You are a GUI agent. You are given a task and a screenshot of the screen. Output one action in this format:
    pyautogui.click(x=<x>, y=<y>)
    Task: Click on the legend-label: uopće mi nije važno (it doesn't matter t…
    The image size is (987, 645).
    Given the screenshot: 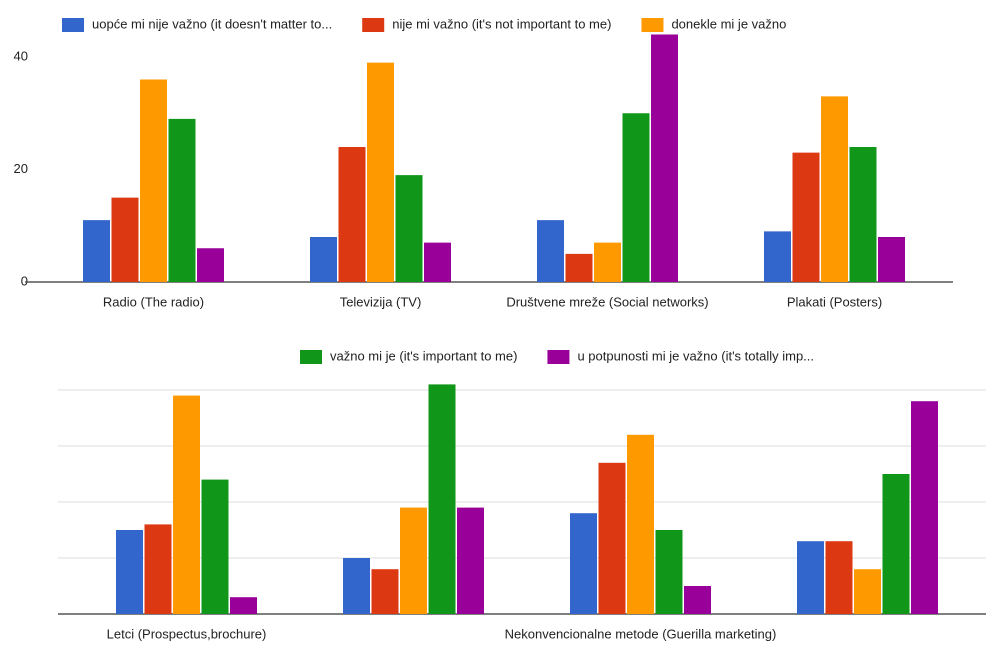 What is the action you would take?
    pyautogui.click(x=212, y=23)
    